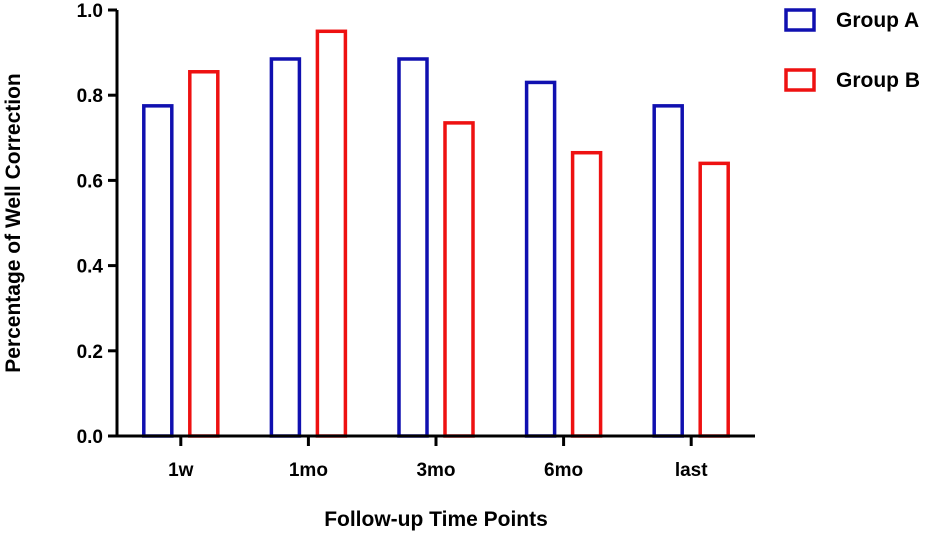 The height and width of the screenshot is (535, 945). Describe the element at coordinates (308, 470) in the screenshot. I see `x-tick-label: 1mo` at that location.